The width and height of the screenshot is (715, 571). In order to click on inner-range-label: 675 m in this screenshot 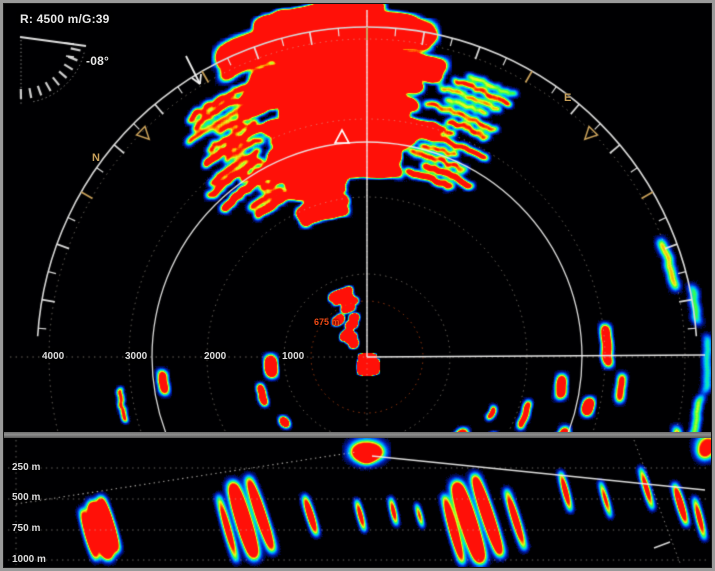, I will do `click(327, 322)`.